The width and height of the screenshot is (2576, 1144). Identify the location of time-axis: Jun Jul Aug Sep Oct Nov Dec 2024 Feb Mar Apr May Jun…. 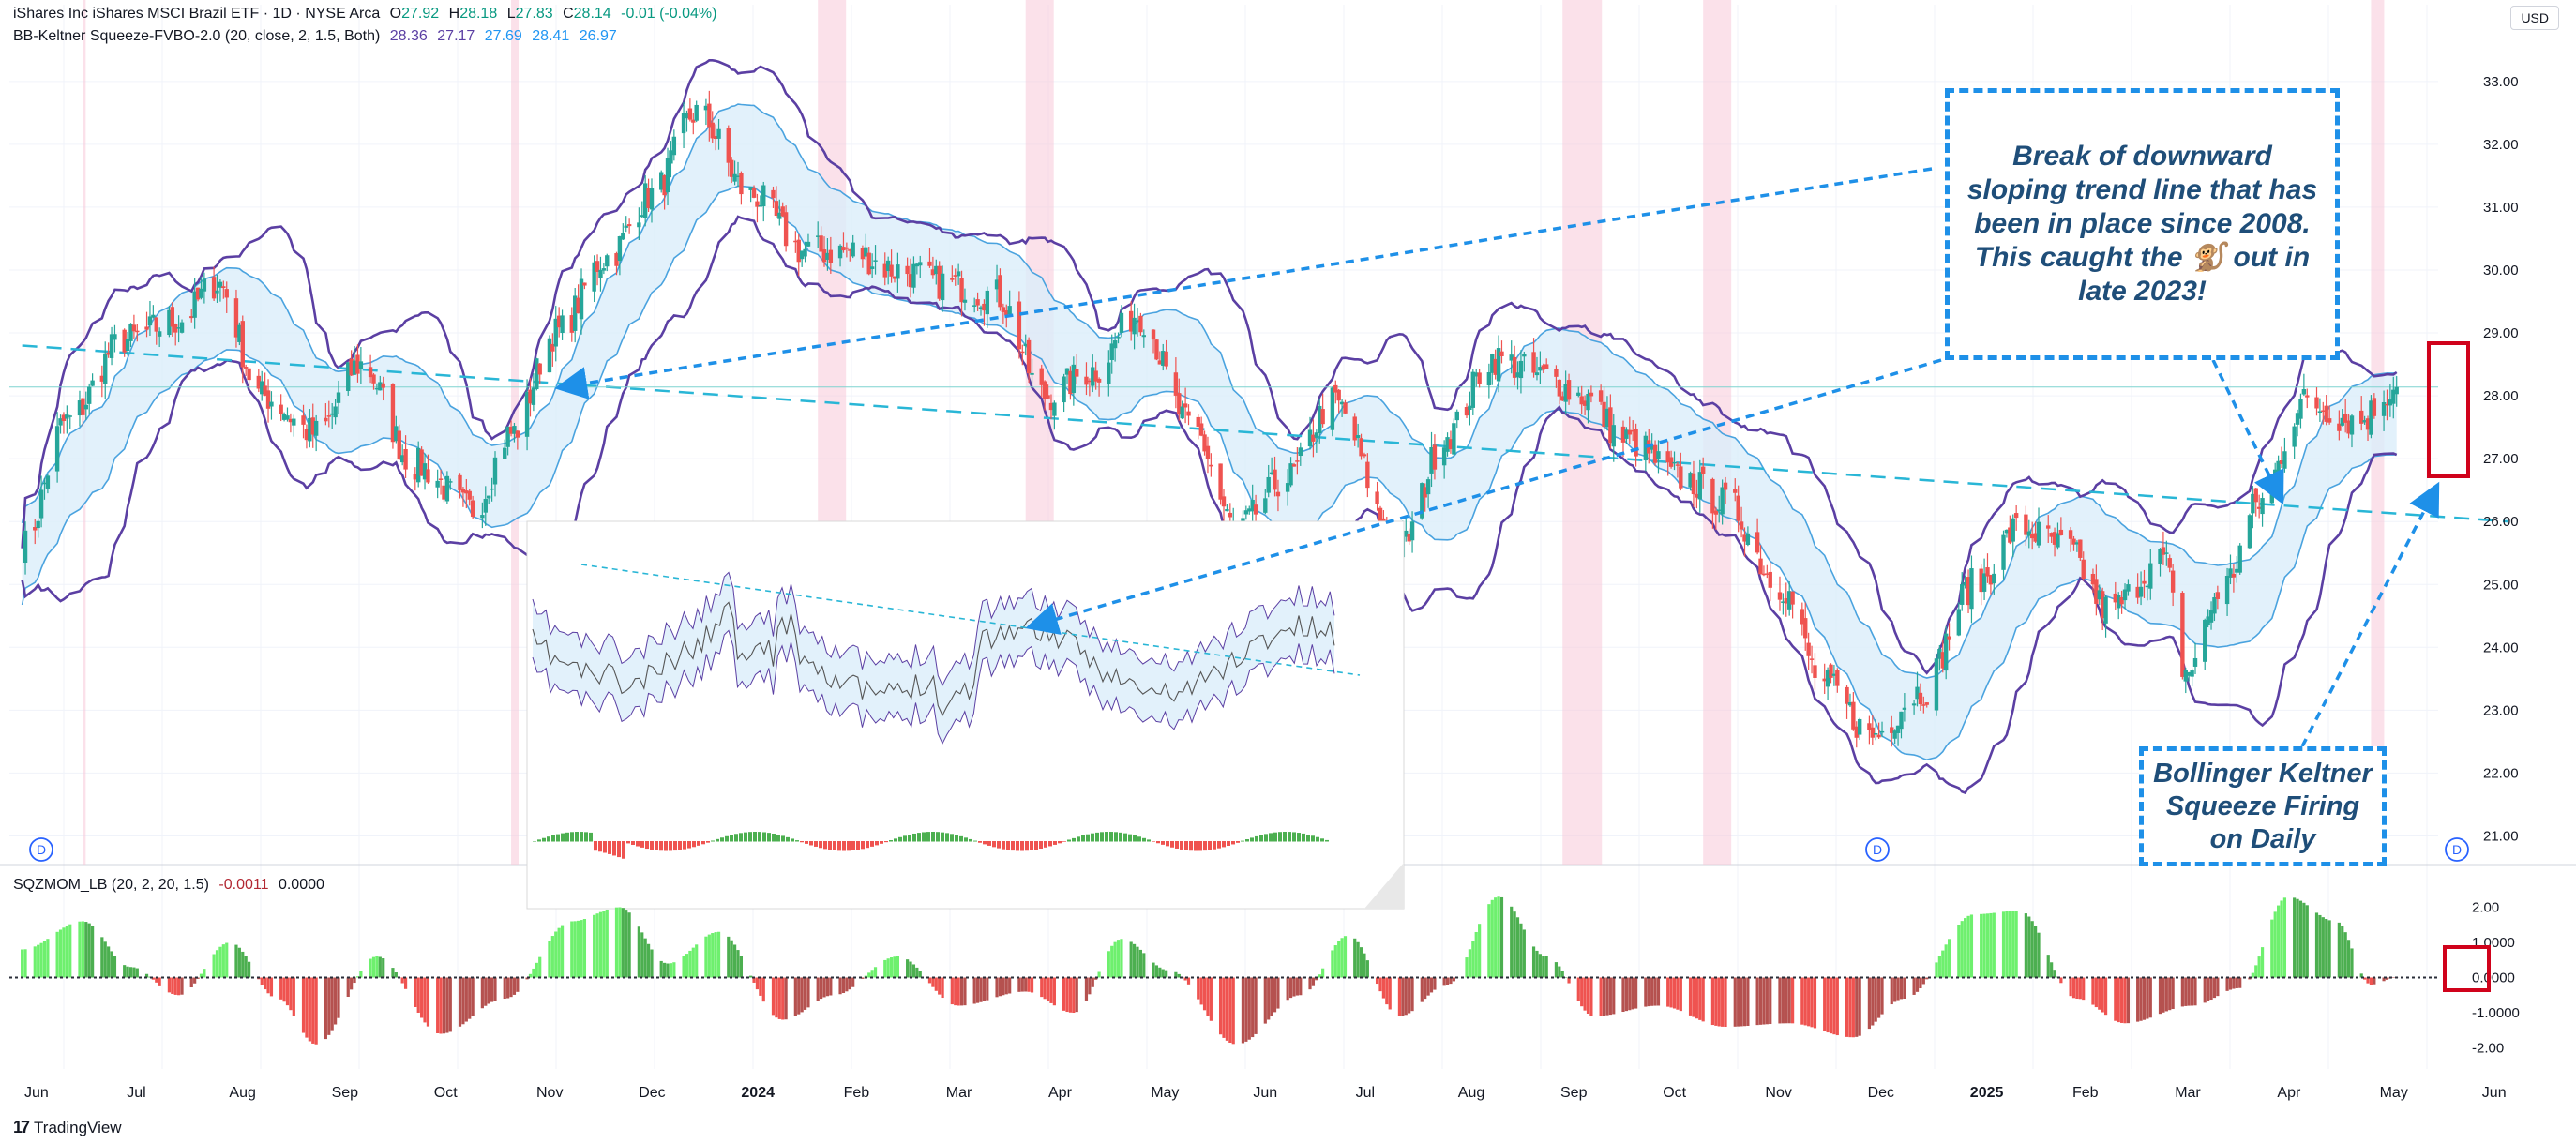
(1265, 1093).